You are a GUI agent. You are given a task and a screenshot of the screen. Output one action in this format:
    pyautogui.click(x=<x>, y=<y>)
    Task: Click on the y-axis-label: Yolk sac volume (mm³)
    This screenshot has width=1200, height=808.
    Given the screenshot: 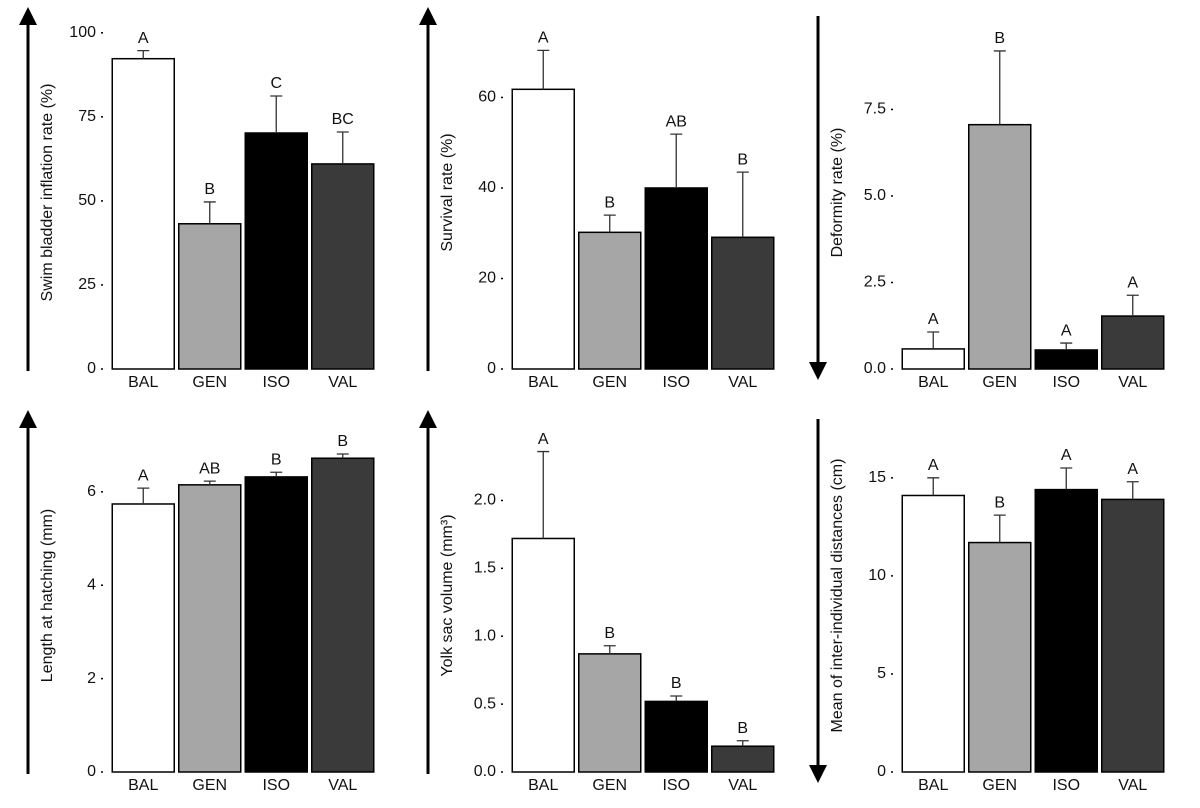 What is the action you would take?
    pyautogui.click(x=447, y=595)
    